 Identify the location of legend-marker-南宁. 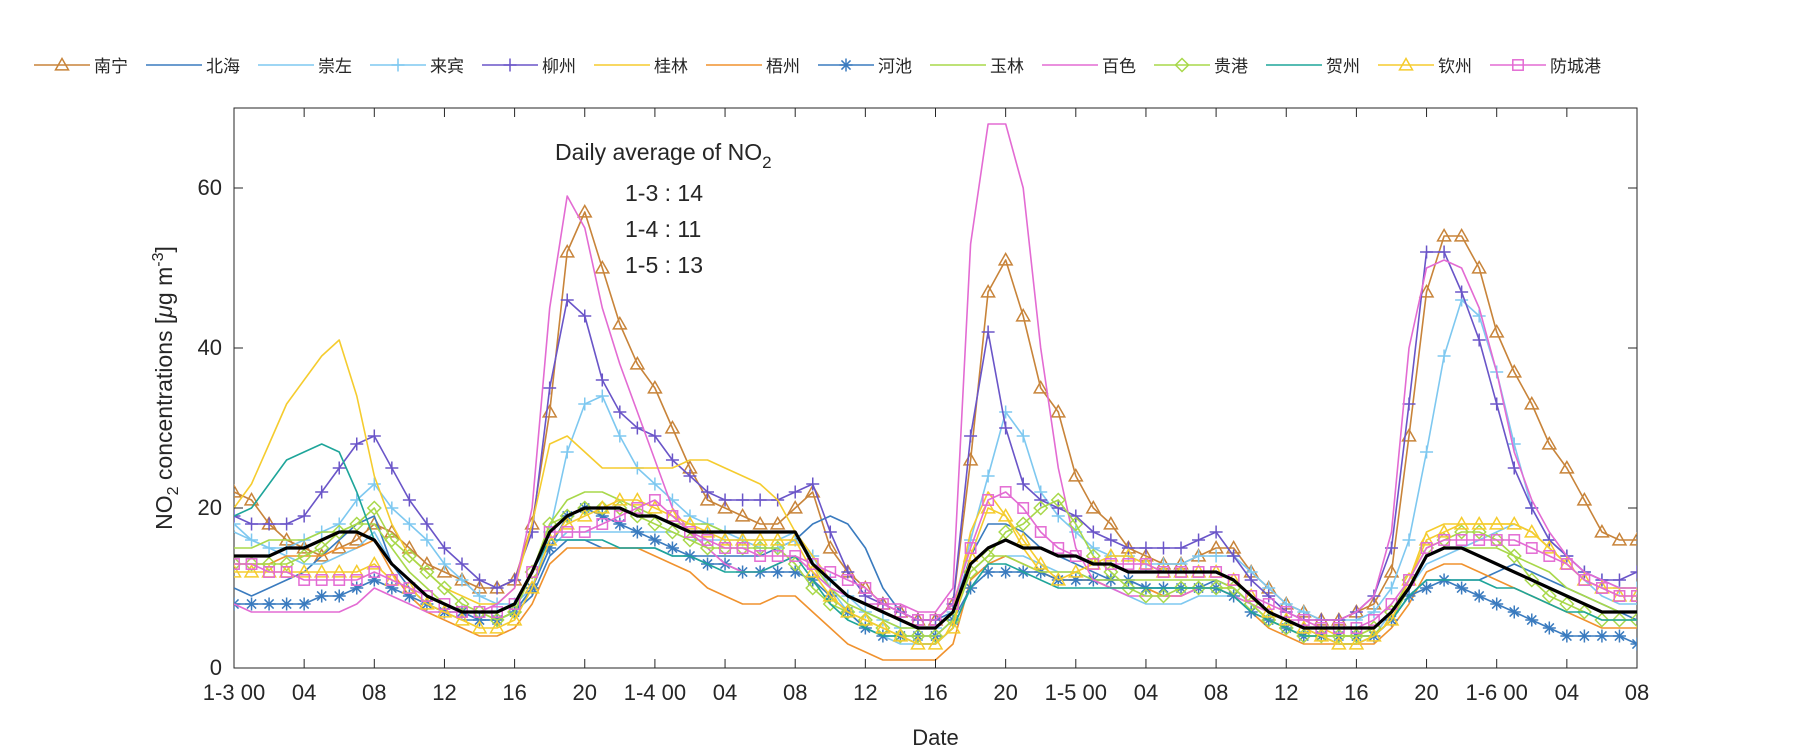
(62, 63).